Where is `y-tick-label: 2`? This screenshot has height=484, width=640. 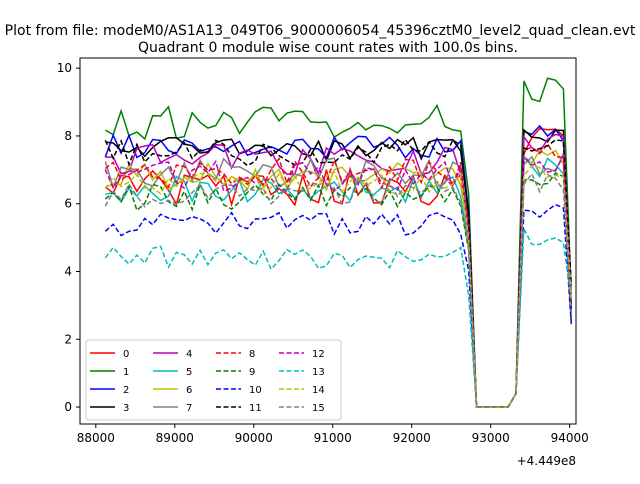
y-tick-label: 2 is located at coordinates (68, 339).